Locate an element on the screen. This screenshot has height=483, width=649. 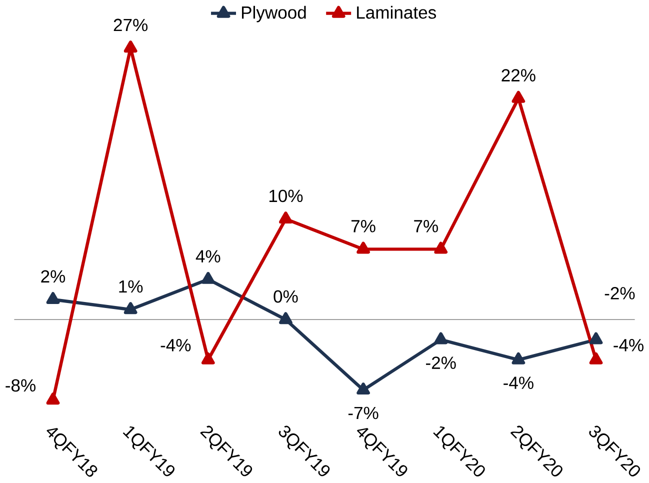
data-label: 2% is located at coordinates (53, 276).